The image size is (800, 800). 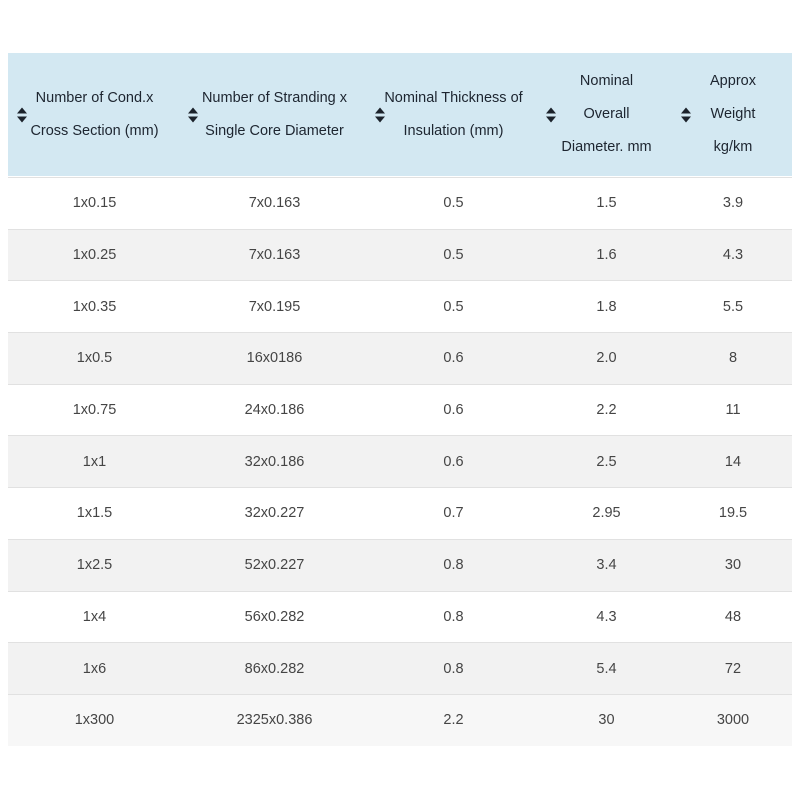 What do you see at coordinates (400, 616) in the screenshot?
I see `table-row: 1x4 56x0.282 0.8 4.3 48` at bounding box center [400, 616].